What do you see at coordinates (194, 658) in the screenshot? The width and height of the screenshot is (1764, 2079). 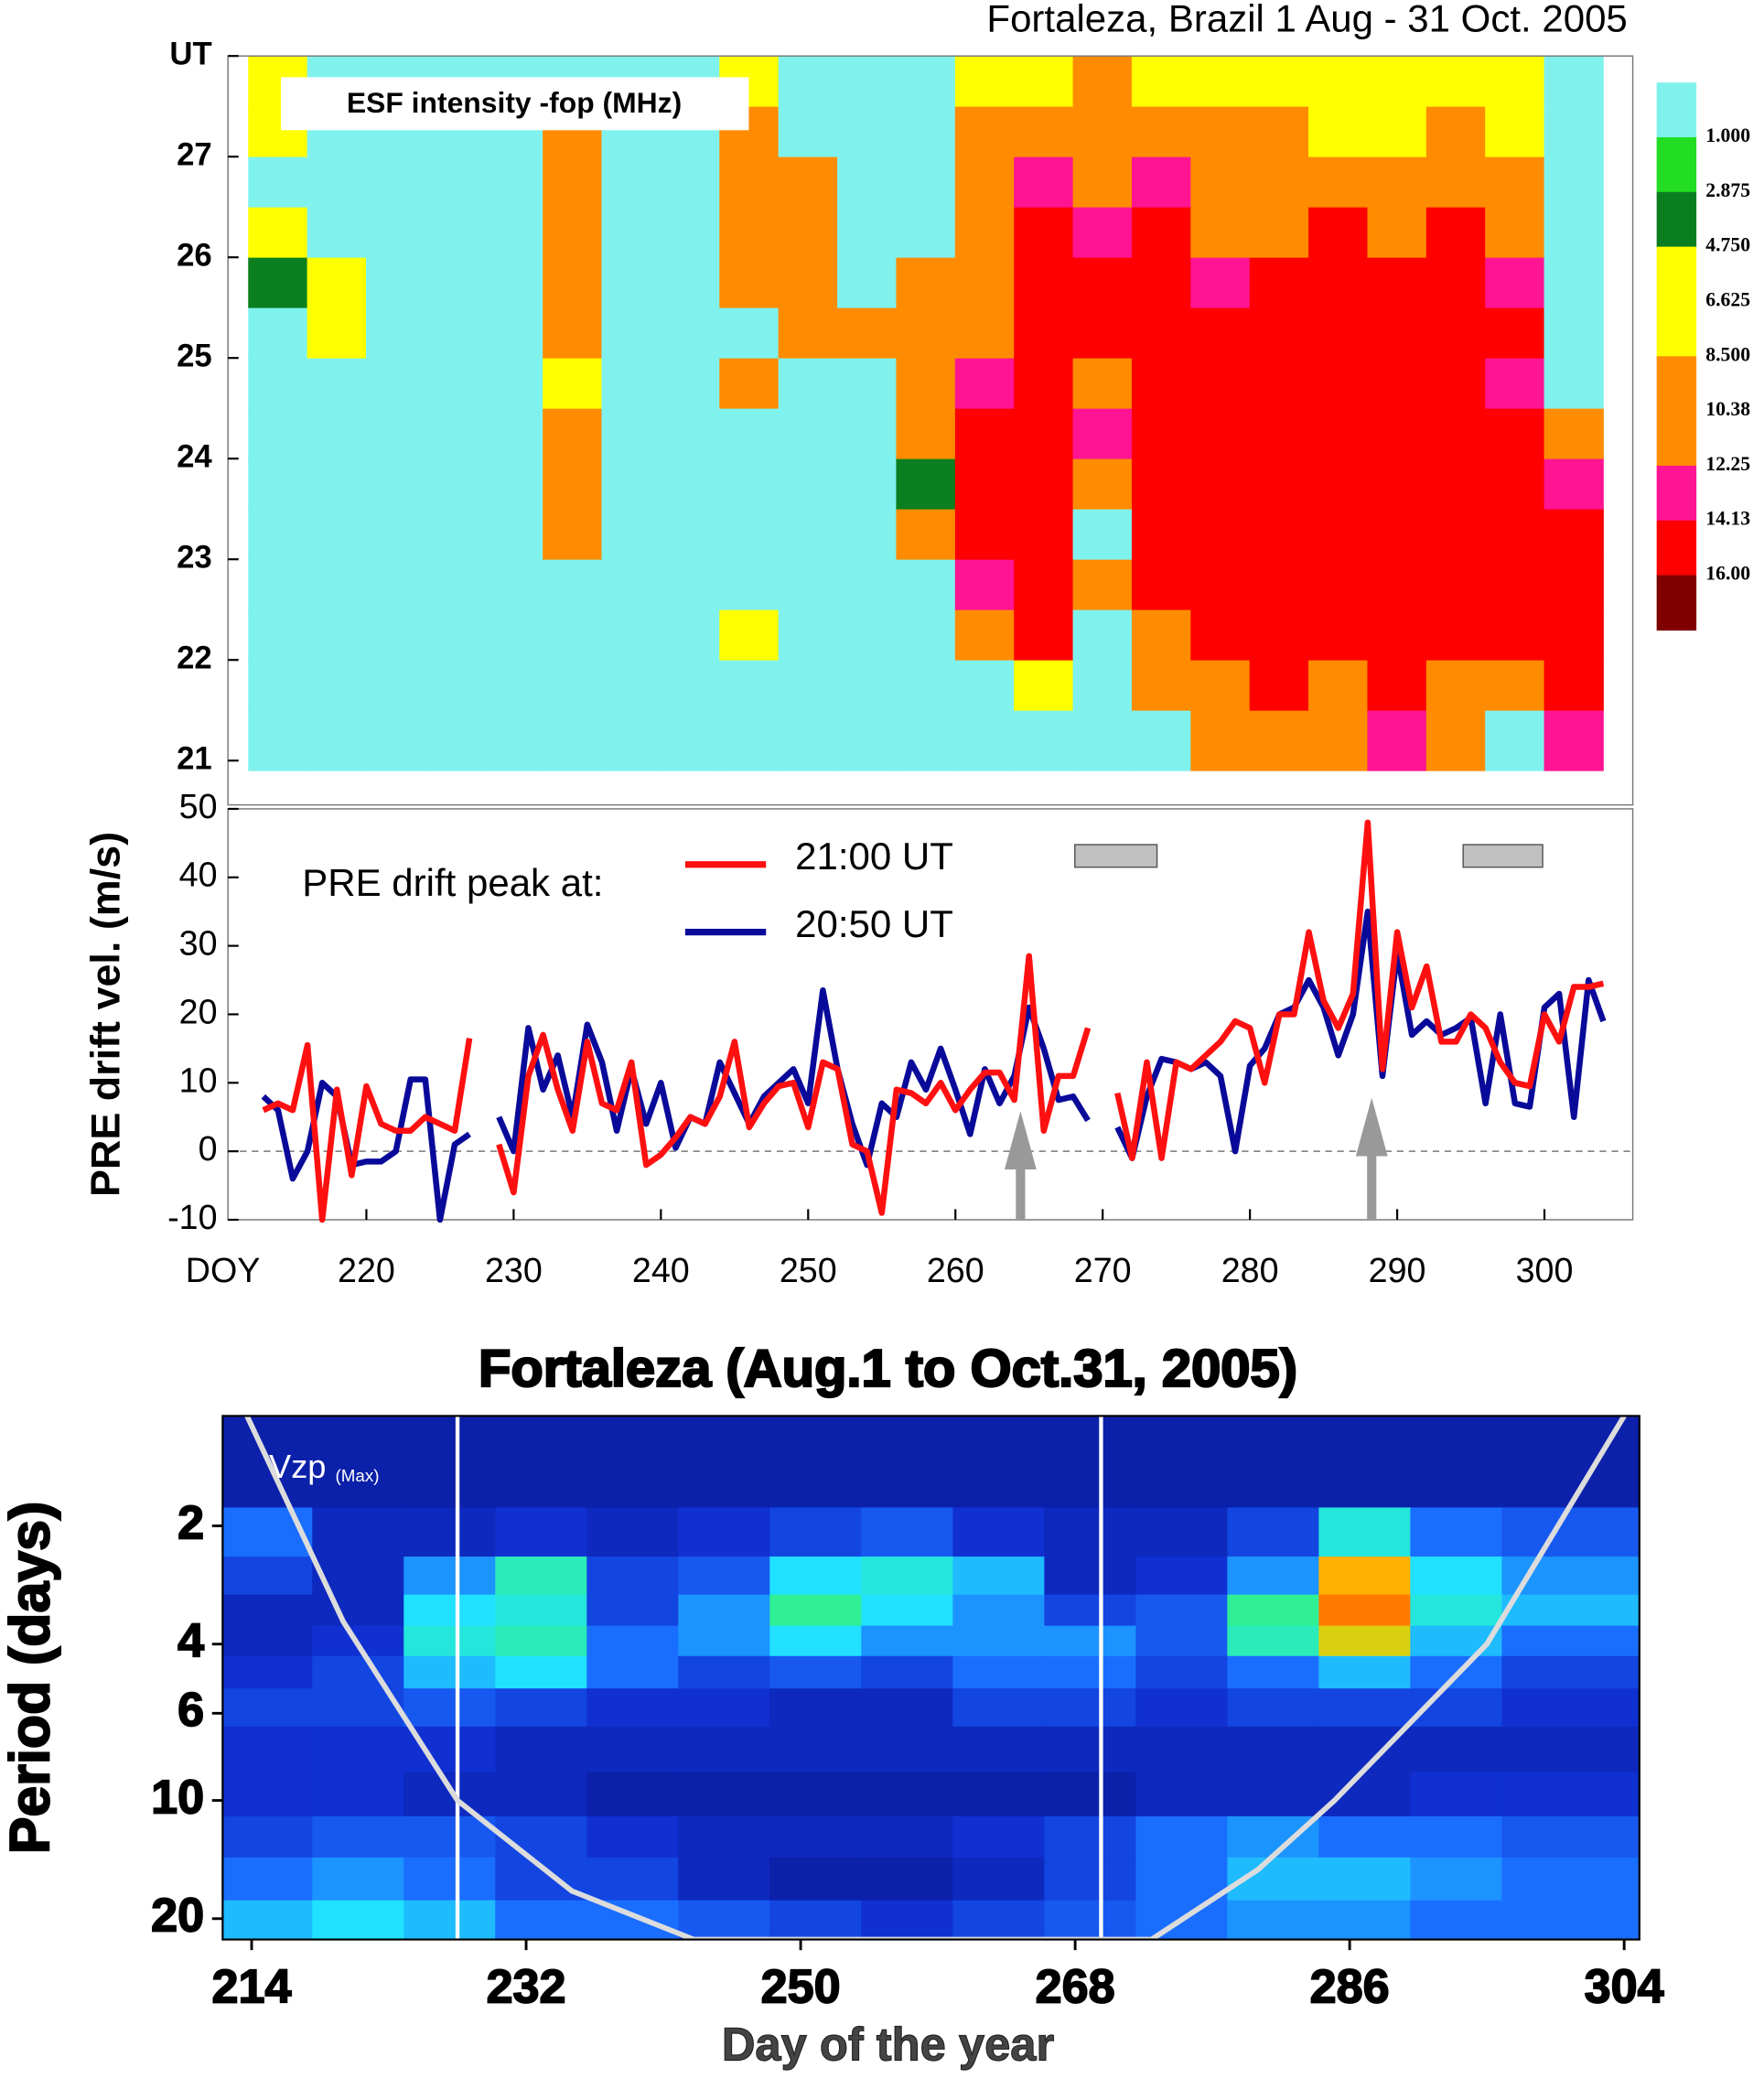 I see `y-tick-label: 22` at bounding box center [194, 658].